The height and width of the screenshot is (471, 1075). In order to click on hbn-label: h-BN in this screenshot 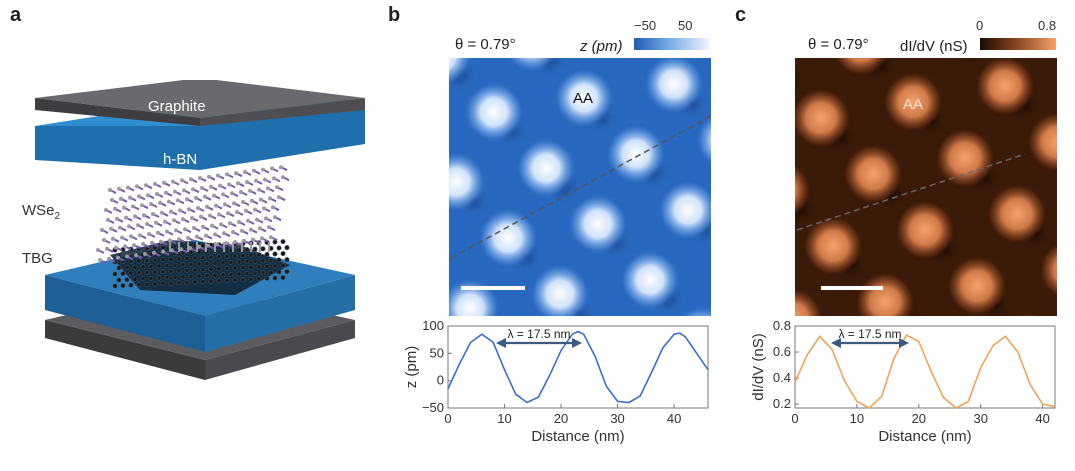, I will do `click(180, 159)`.